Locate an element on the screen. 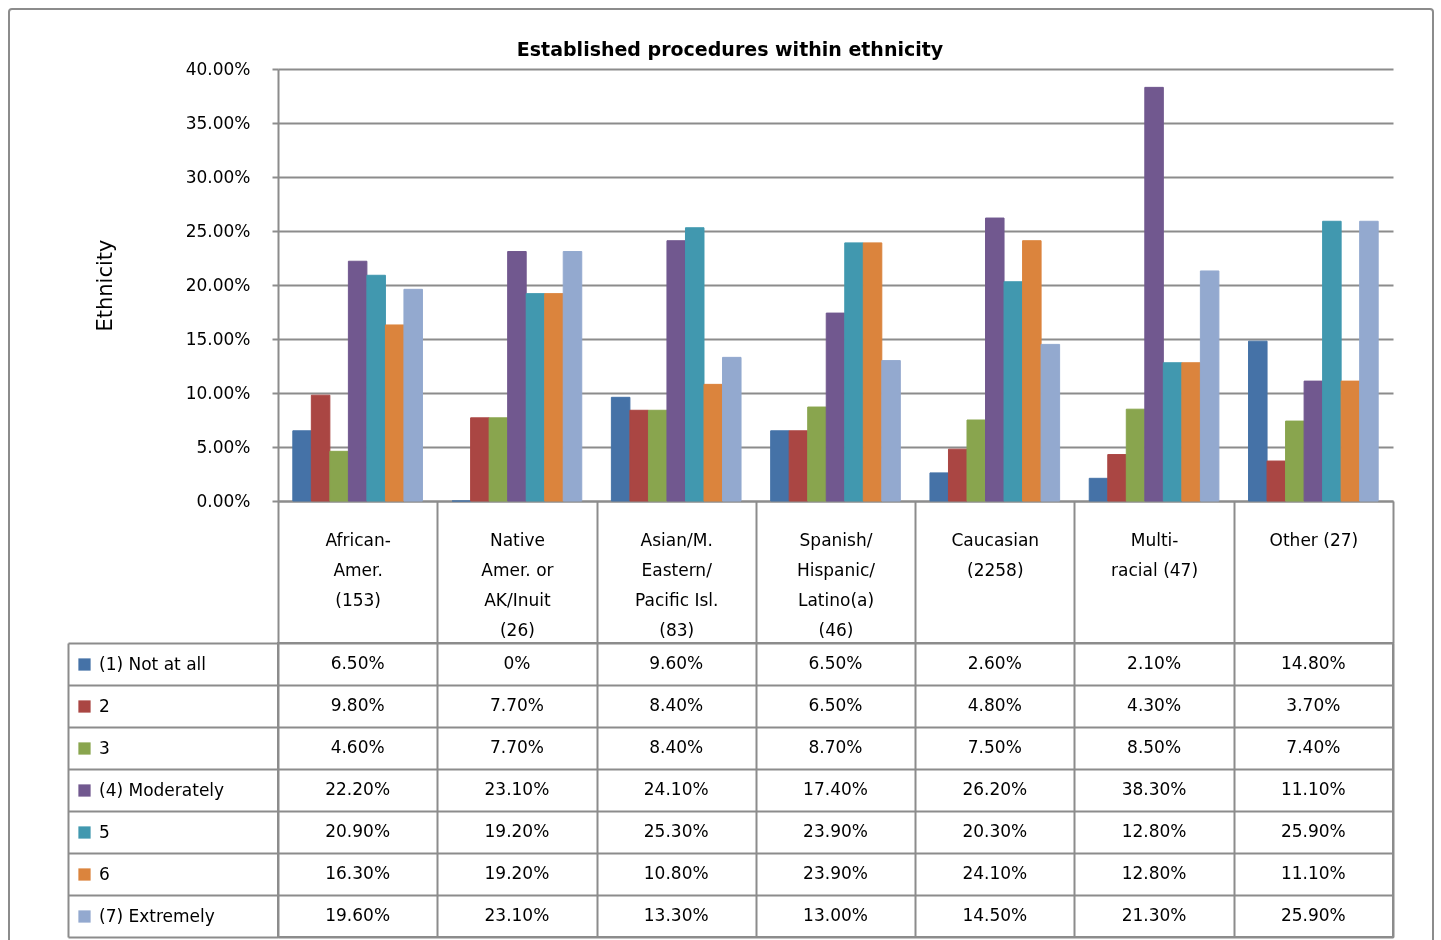  data-label: 19.60% is located at coordinates (358, 915).